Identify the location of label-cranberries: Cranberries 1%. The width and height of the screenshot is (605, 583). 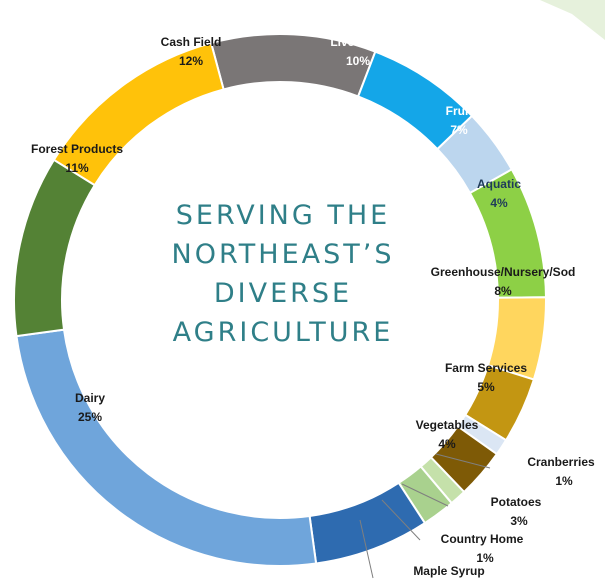
(561, 471).